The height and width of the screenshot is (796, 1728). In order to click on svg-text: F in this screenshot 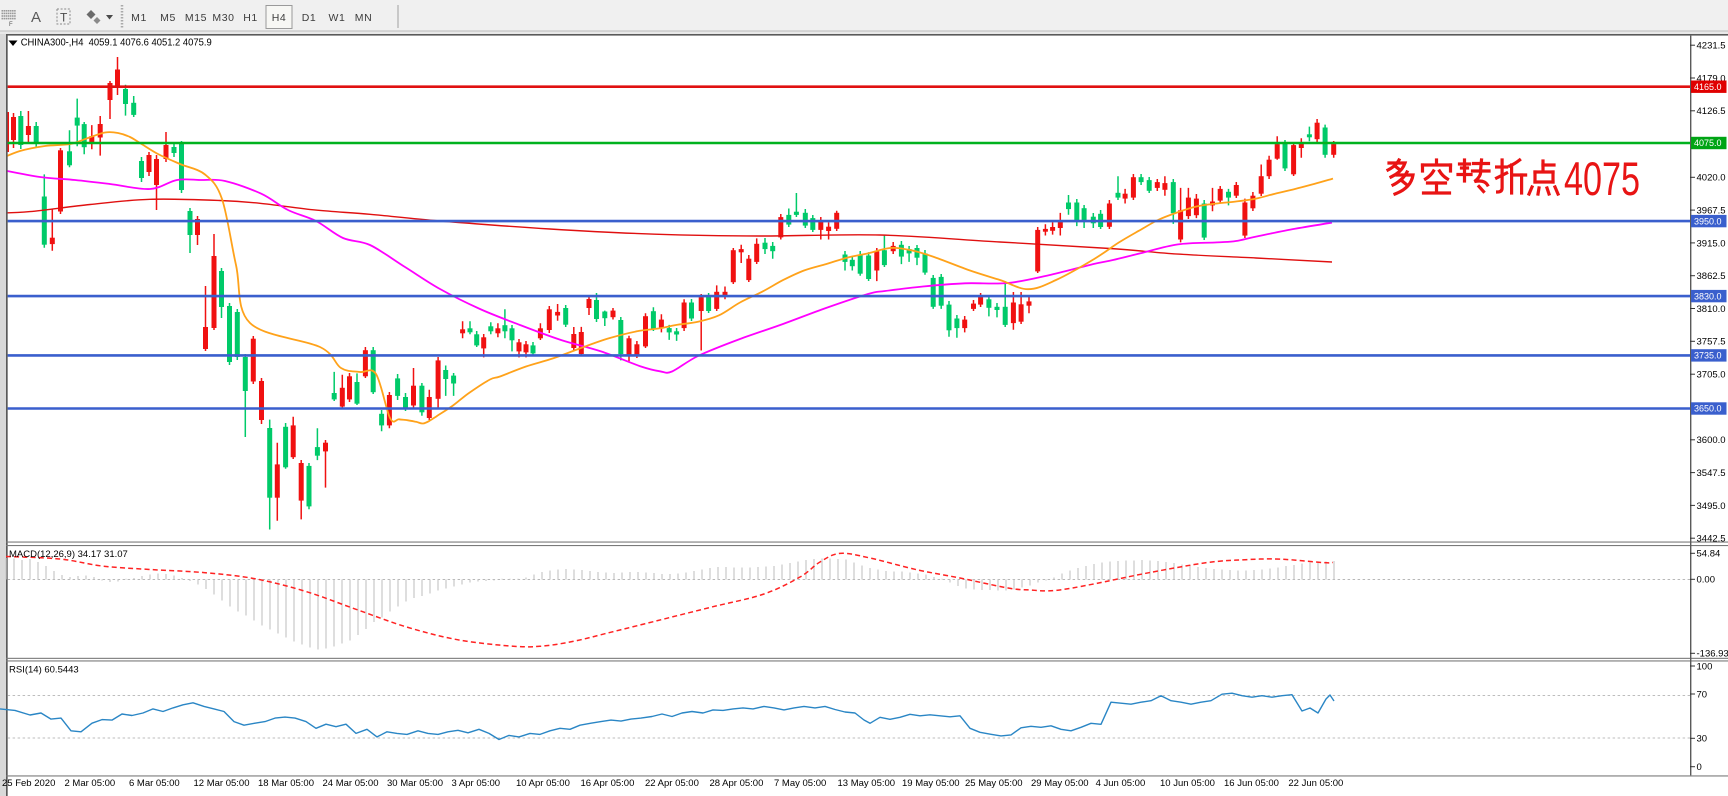, I will do `click(11, 25)`.